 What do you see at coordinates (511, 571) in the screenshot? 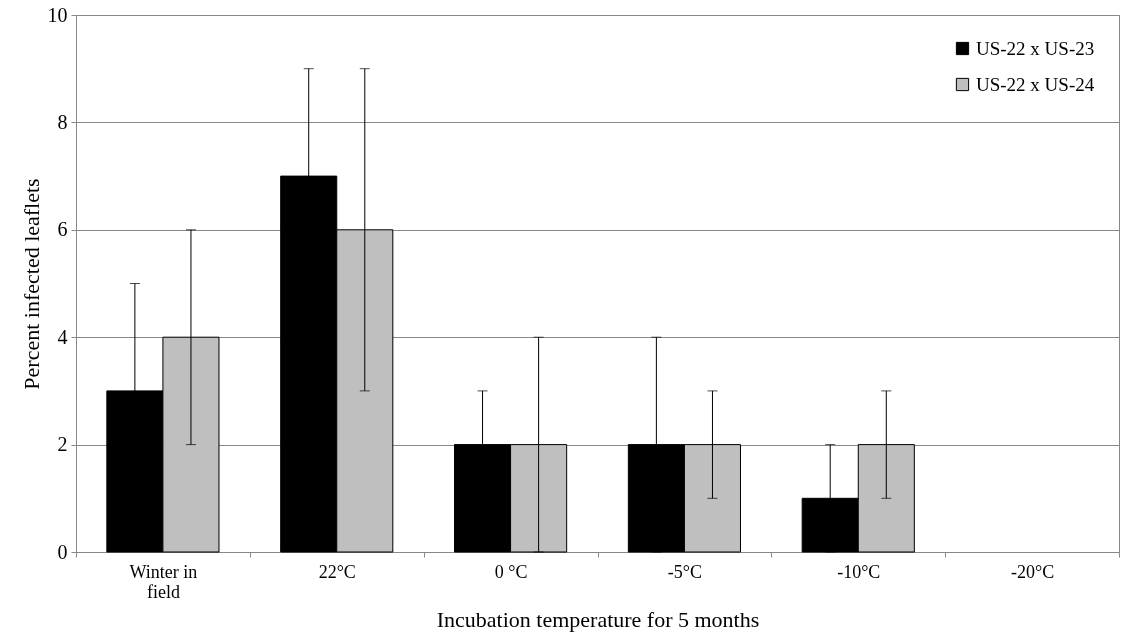
I see `x-tick-label: 0 °C` at bounding box center [511, 571].